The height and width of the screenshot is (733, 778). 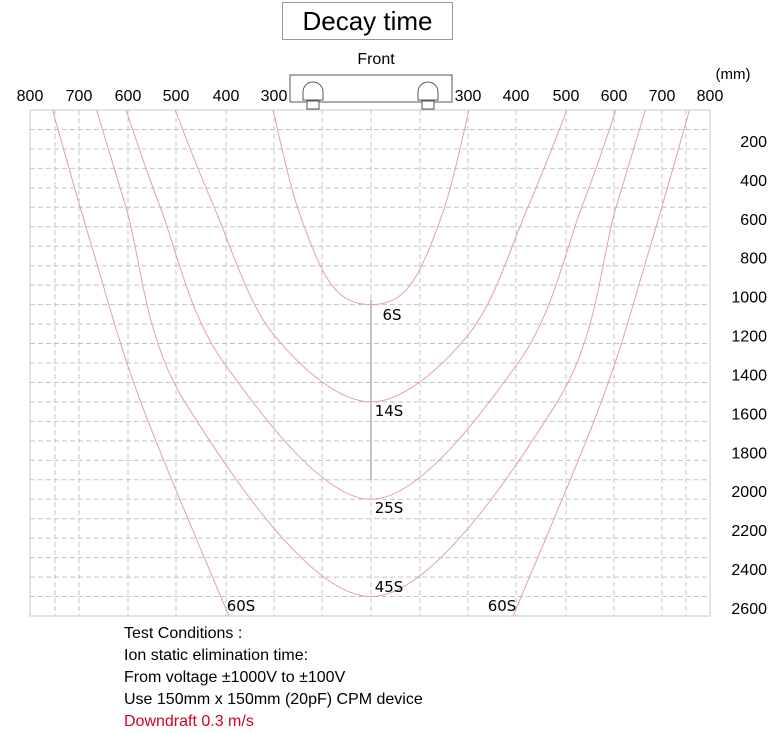 I want to click on y-tick-label: 200, so click(x=753, y=142).